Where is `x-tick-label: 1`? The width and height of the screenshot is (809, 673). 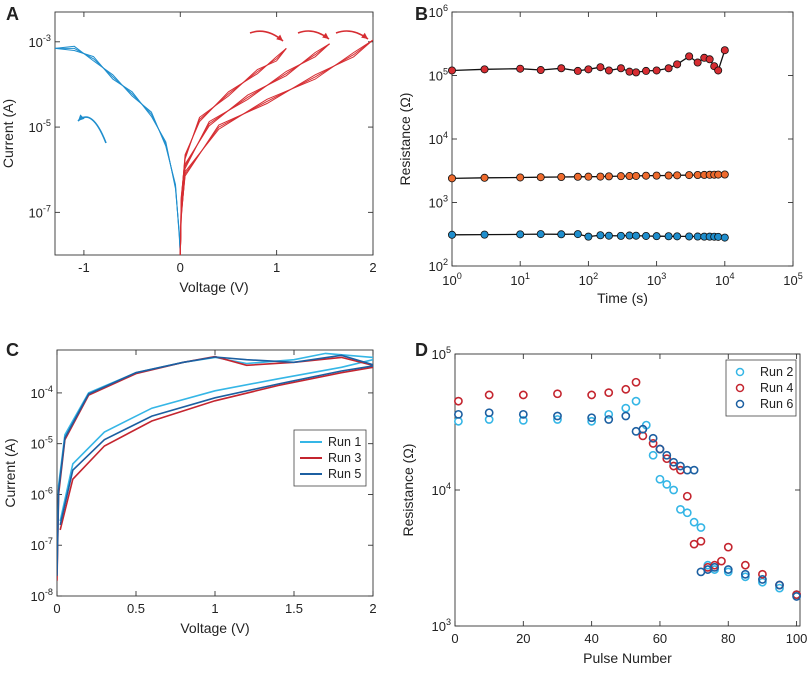 x-tick-label: 1 is located at coordinates (276, 267).